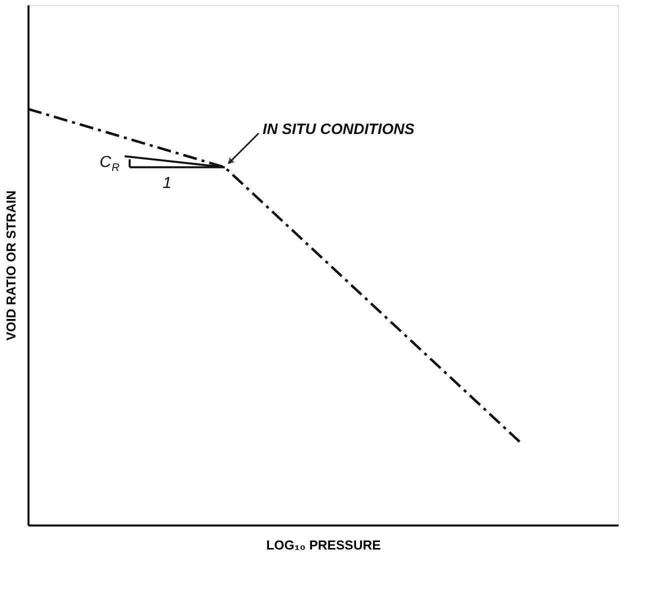 This screenshot has width=672, height=611. Describe the element at coordinates (11, 265) in the screenshot. I see `y-axis-title: VOID RATIO OR STRAIN` at that location.